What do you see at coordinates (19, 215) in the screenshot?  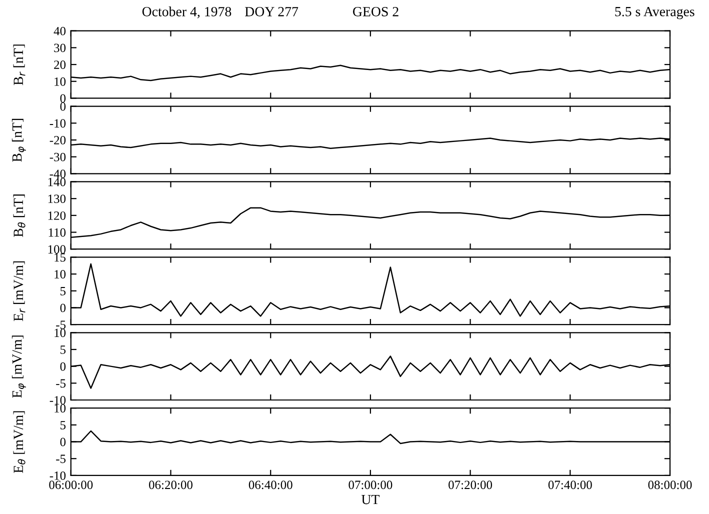 I see `y-axis-title: B$_{θ}$ [nT]` at bounding box center [19, 215].